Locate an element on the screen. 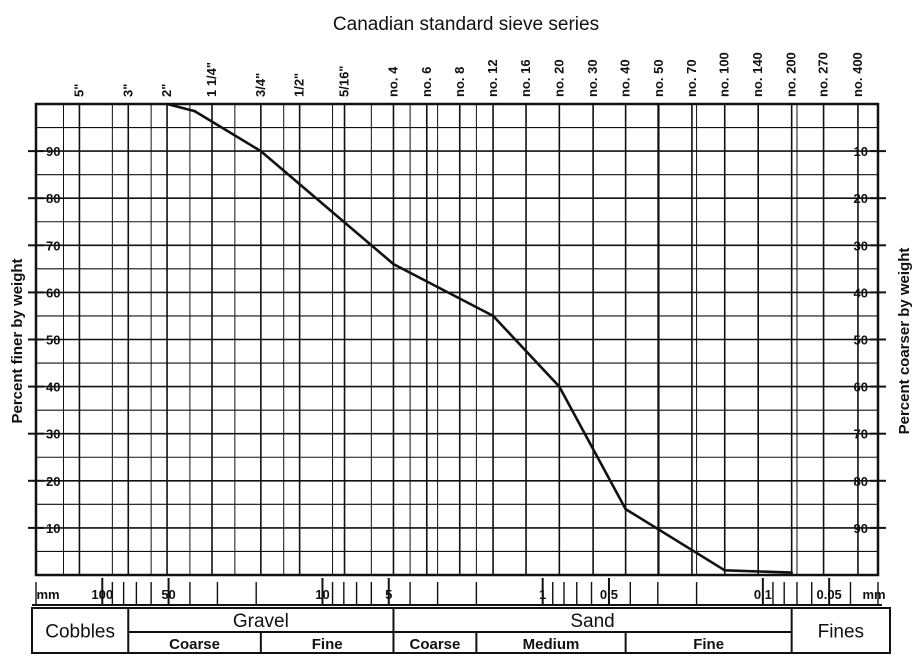 The height and width of the screenshot is (660, 924). sieve-label: 1/2" is located at coordinates (299, 85).